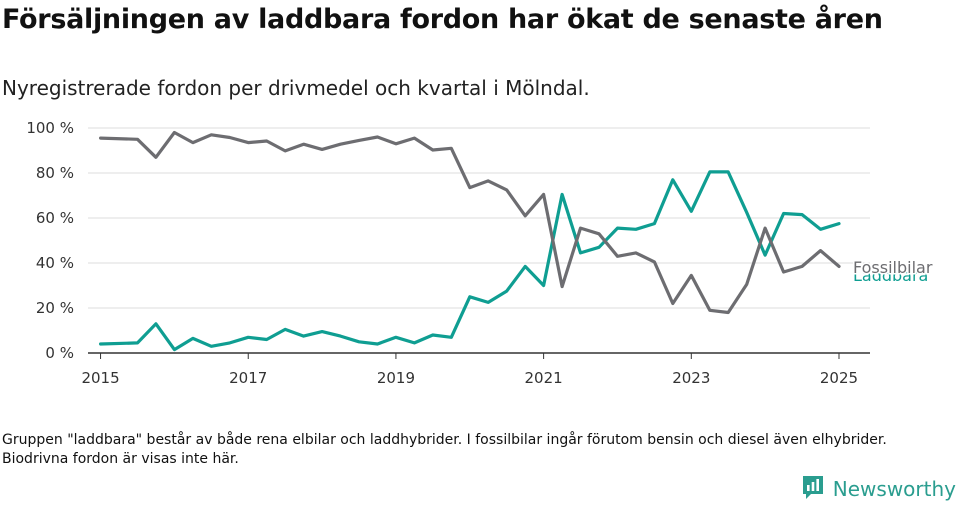  What do you see at coordinates (59, 353) in the screenshot?
I see `y-tick-label: 0 %` at bounding box center [59, 353].